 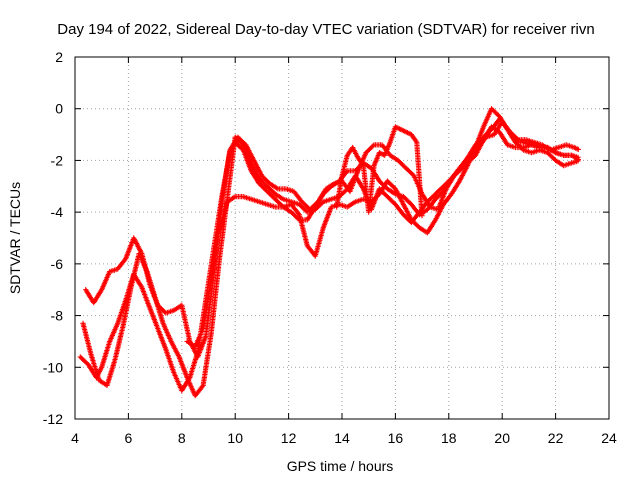 What do you see at coordinates (53, 419) in the screenshot?
I see `y-tick-label: -12` at bounding box center [53, 419].